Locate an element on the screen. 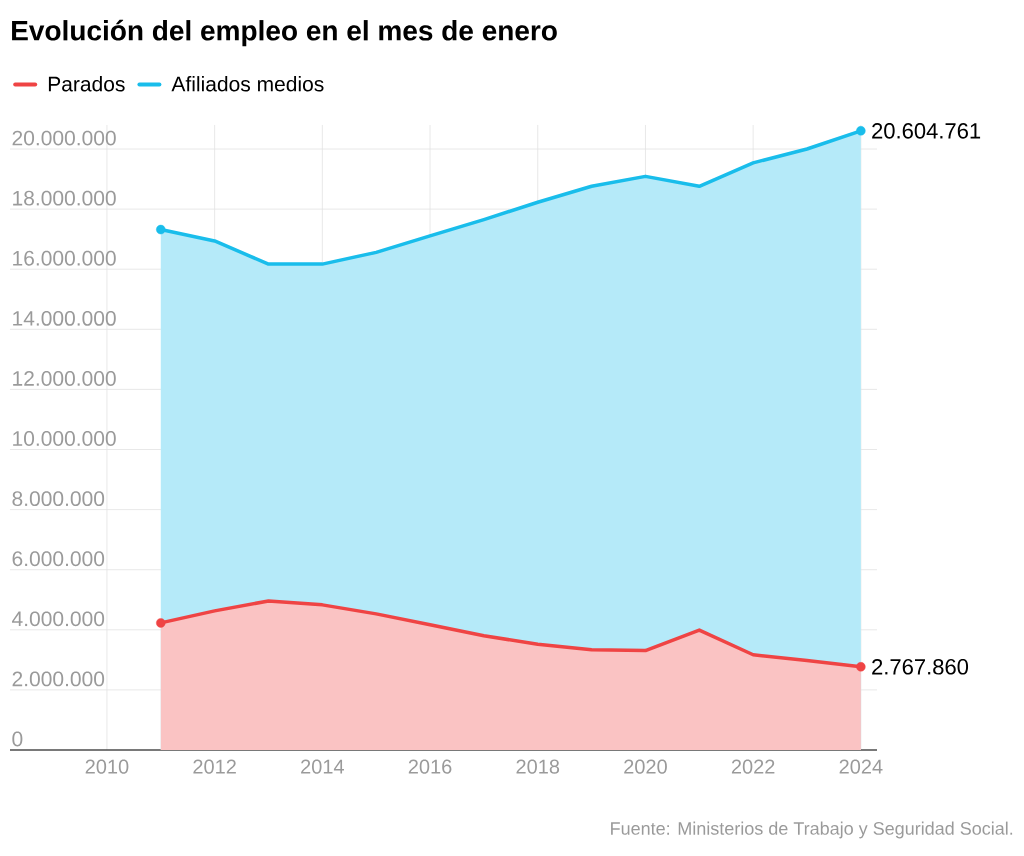 The image size is (1024, 856). chart-title: Evolución del empleo en el mes de enero is located at coordinates (284, 33).